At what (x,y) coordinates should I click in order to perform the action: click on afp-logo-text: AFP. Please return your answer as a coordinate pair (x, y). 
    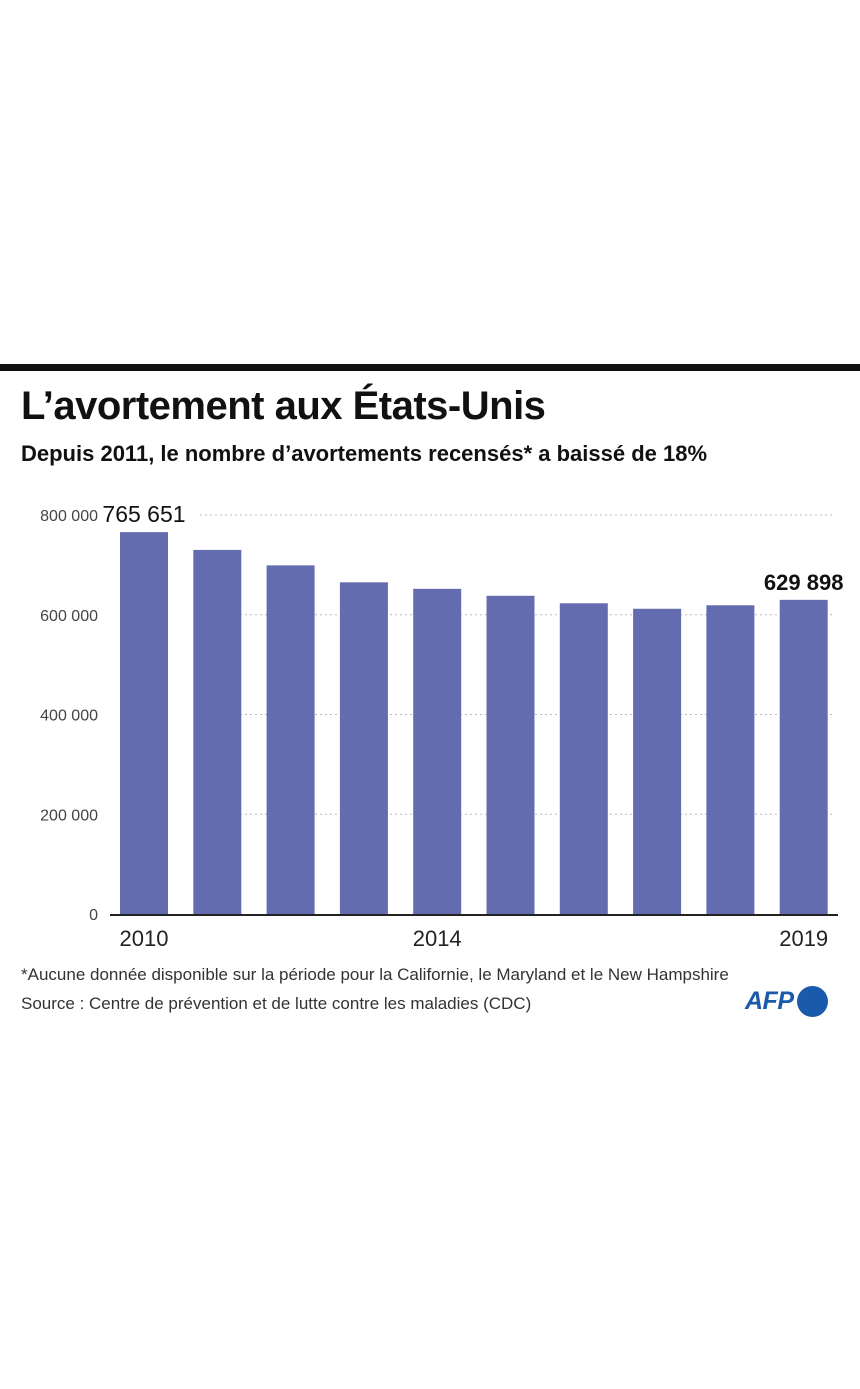
    Looking at the image, I should click on (769, 1000).